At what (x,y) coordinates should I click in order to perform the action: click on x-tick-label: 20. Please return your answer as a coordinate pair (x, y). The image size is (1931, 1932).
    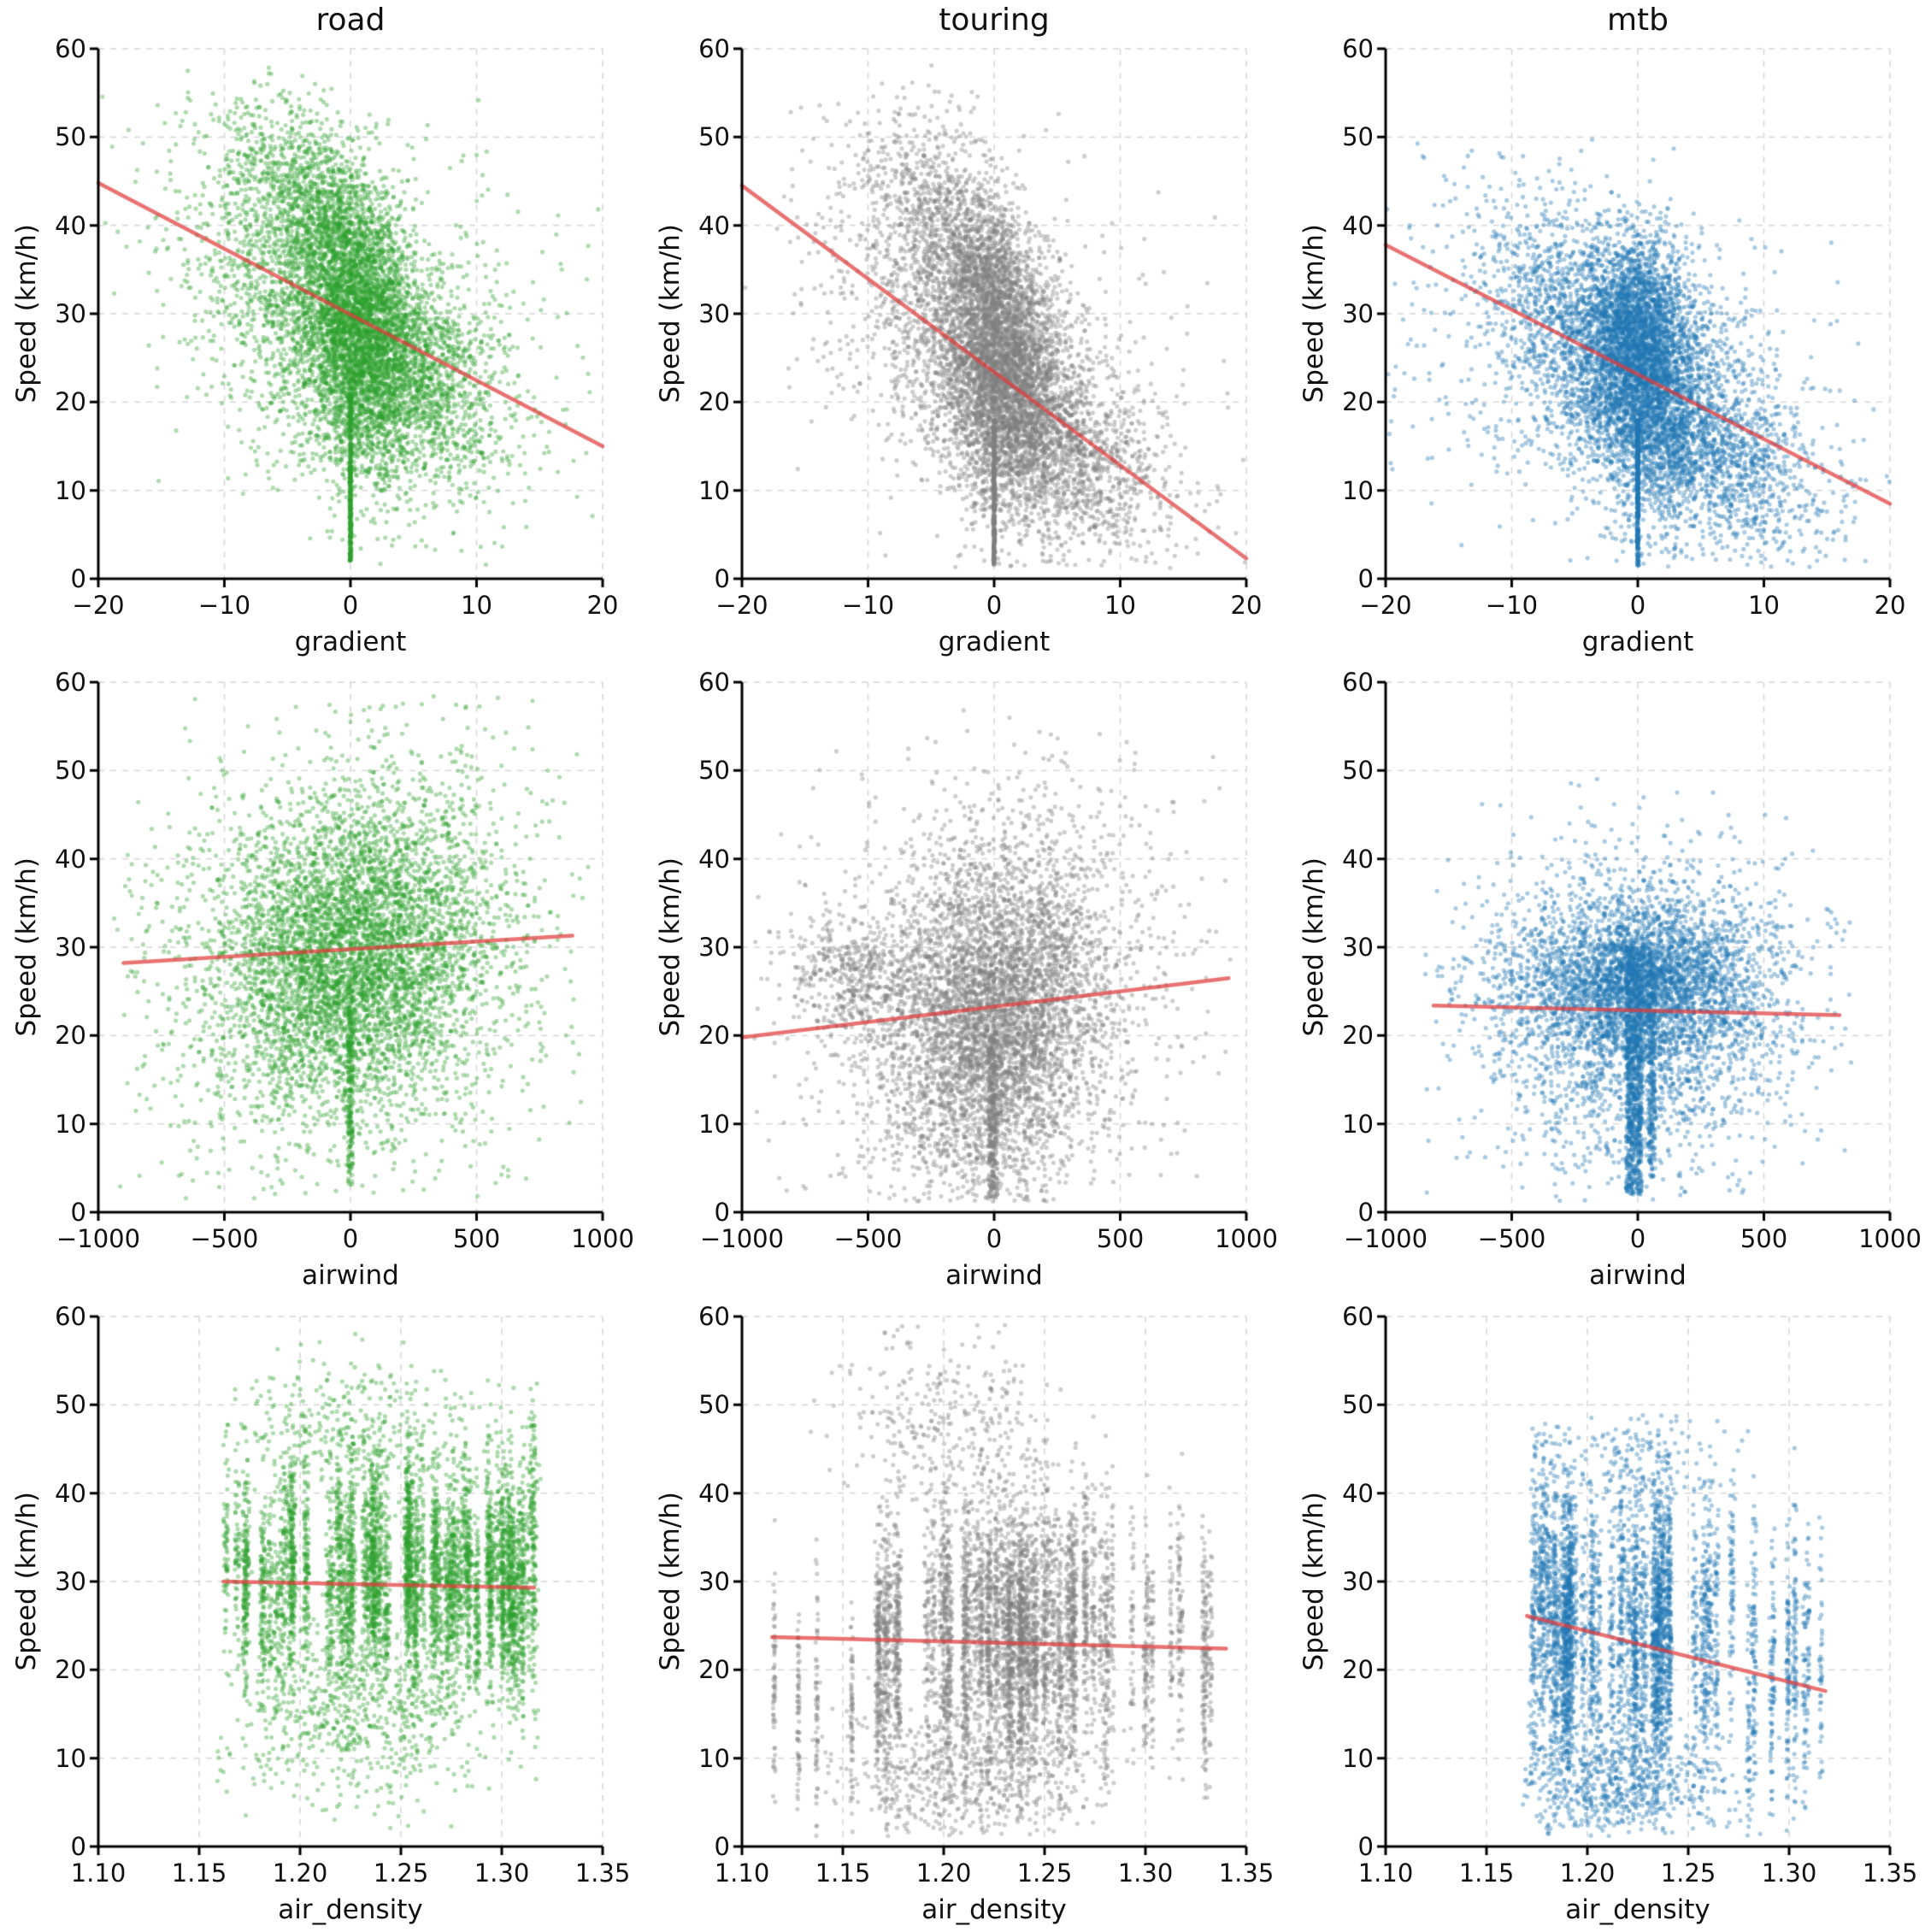
    Looking at the image, I should click on (1247, 605).